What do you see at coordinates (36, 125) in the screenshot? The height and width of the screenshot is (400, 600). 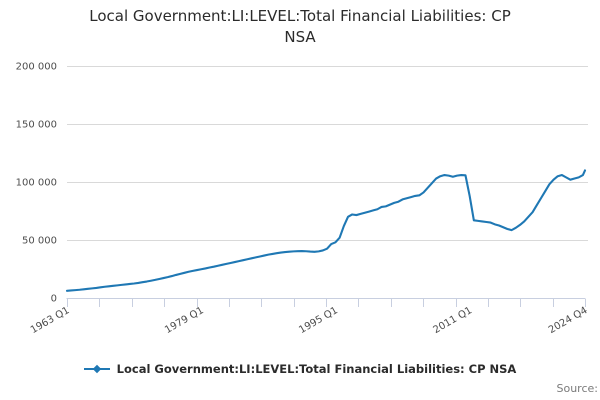 I see `y-tick-label: 150 000` at bounding box center [36, 125].